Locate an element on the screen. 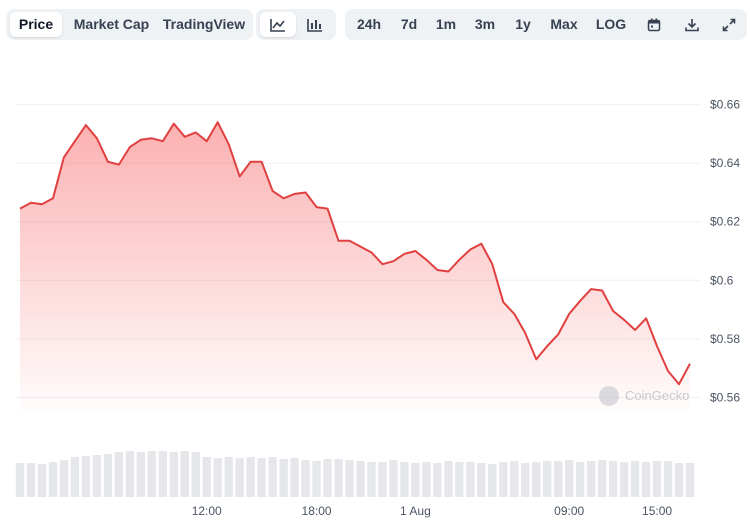  y-tick-label: $0.6 is located at coordinates (722, 280).